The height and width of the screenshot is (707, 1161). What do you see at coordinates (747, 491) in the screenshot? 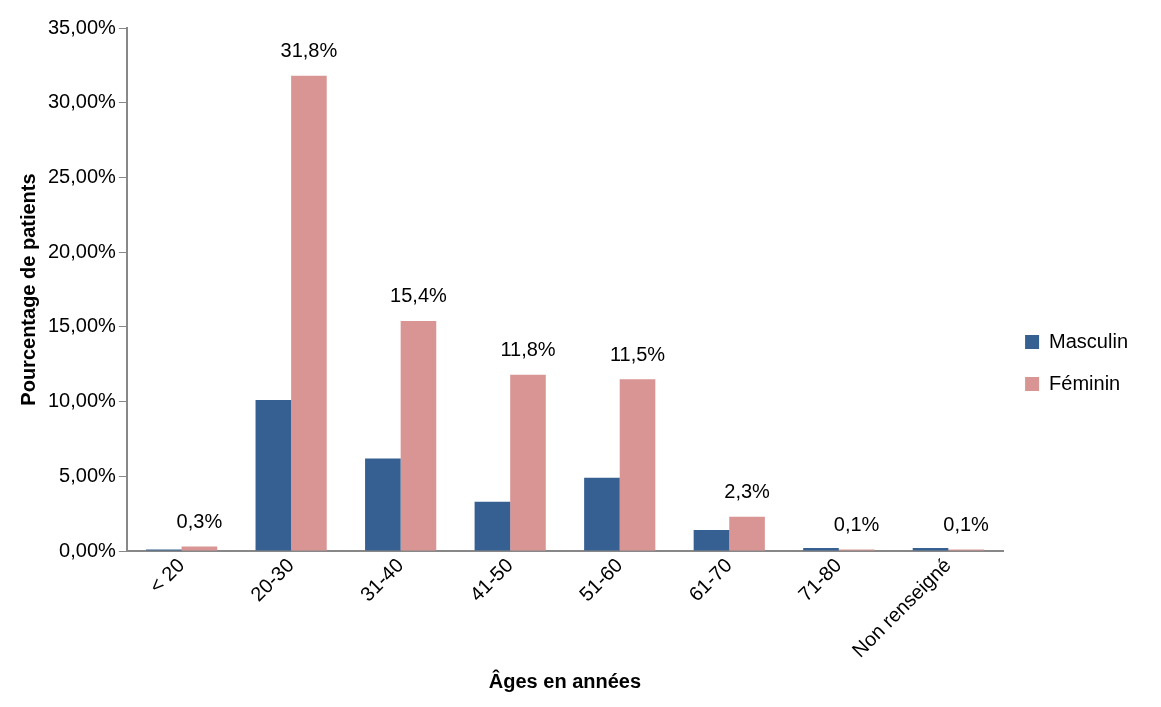
I see `data-label: 2,3%` at bounding box center [747, 491].